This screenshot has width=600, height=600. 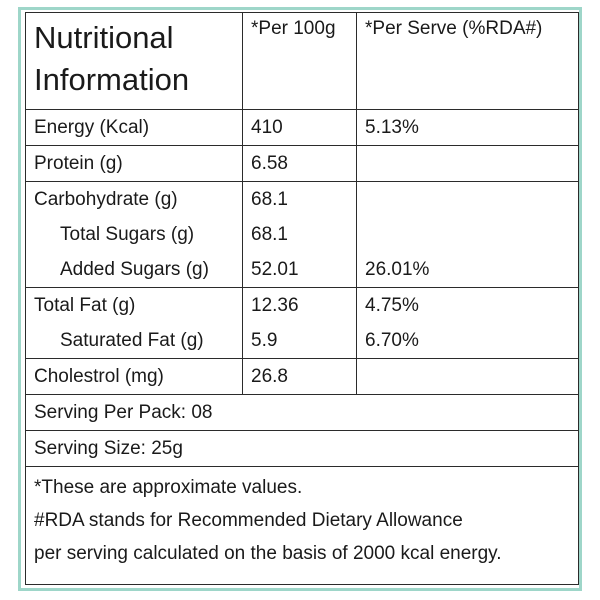 I want to click on table-row: Protein (g) 6.58, so click(x=302, y=163).